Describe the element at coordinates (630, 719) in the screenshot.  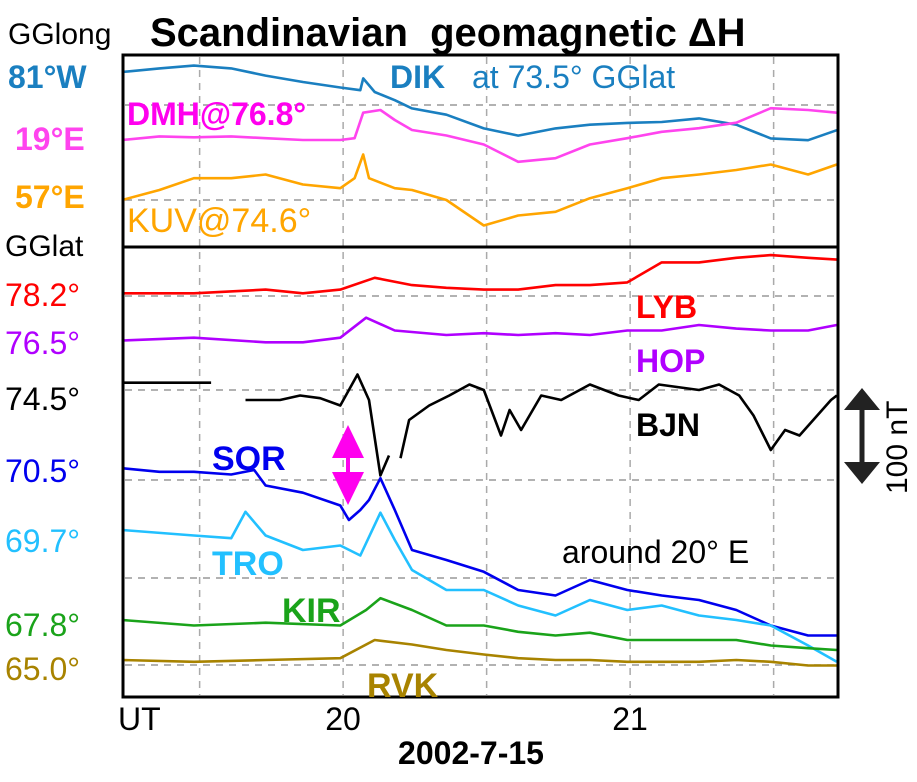
I see `x-tick-label-21: 21` at that location.